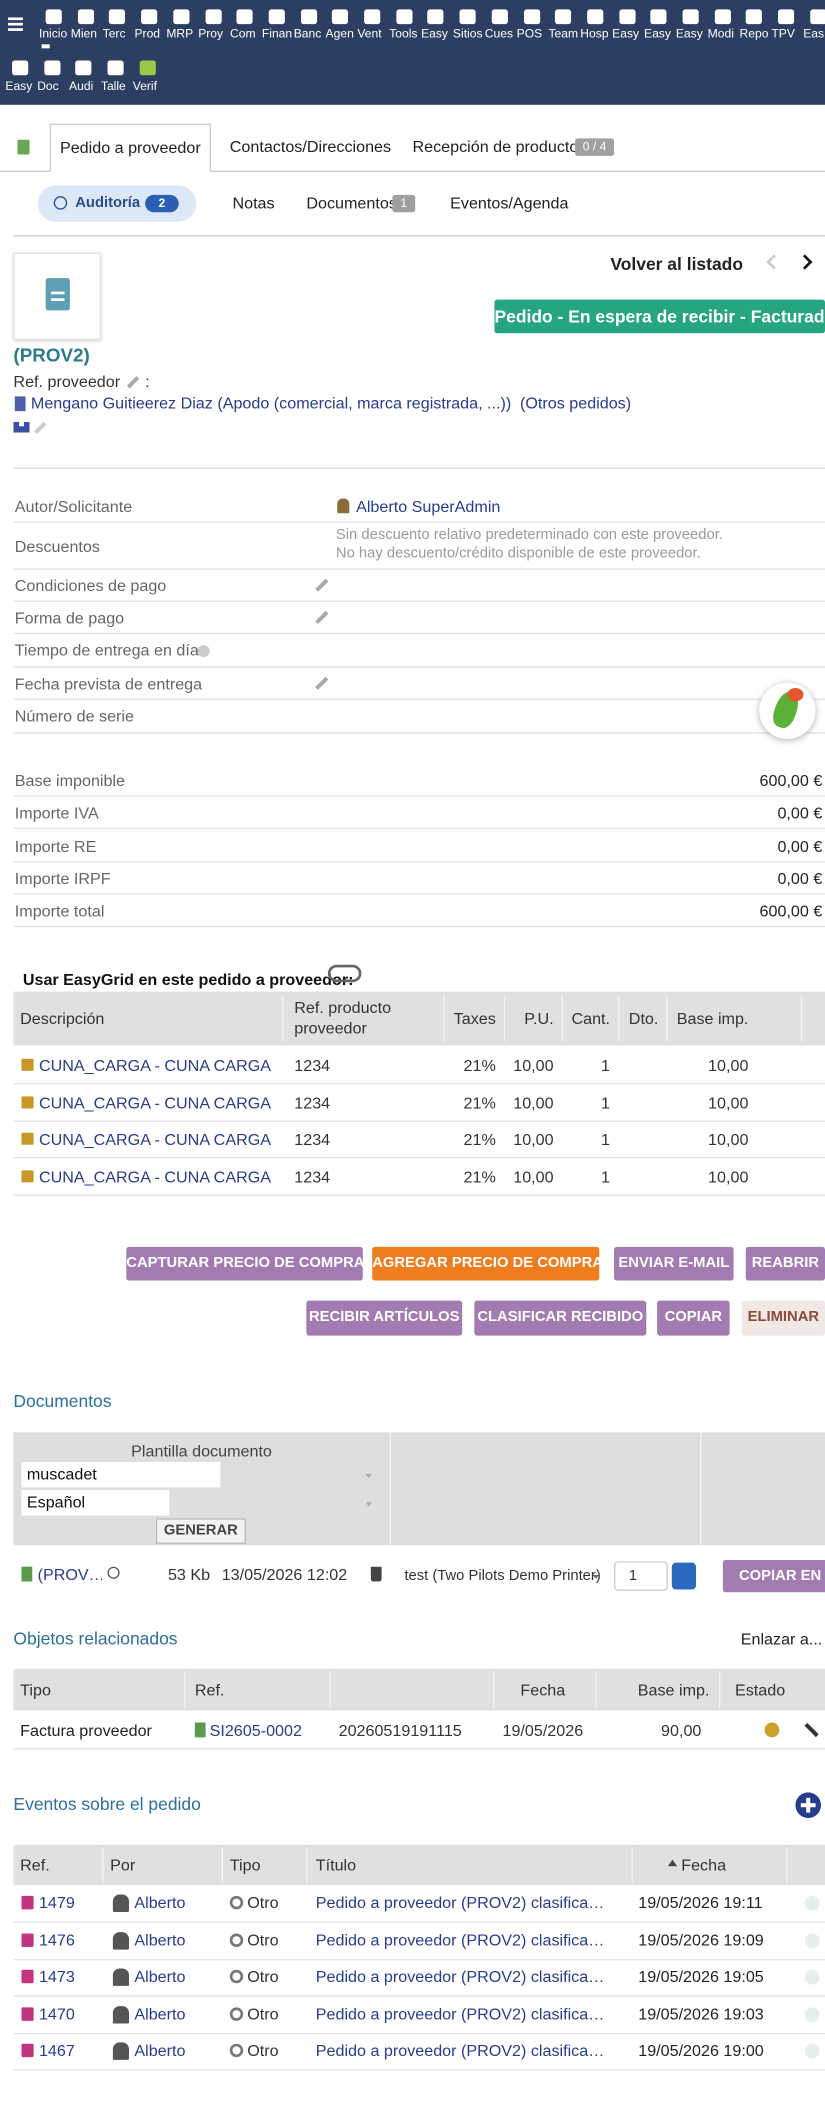  Describe the element at coordinates (563, 33) in the screenshot. I see `menu-item: Team` at that location.